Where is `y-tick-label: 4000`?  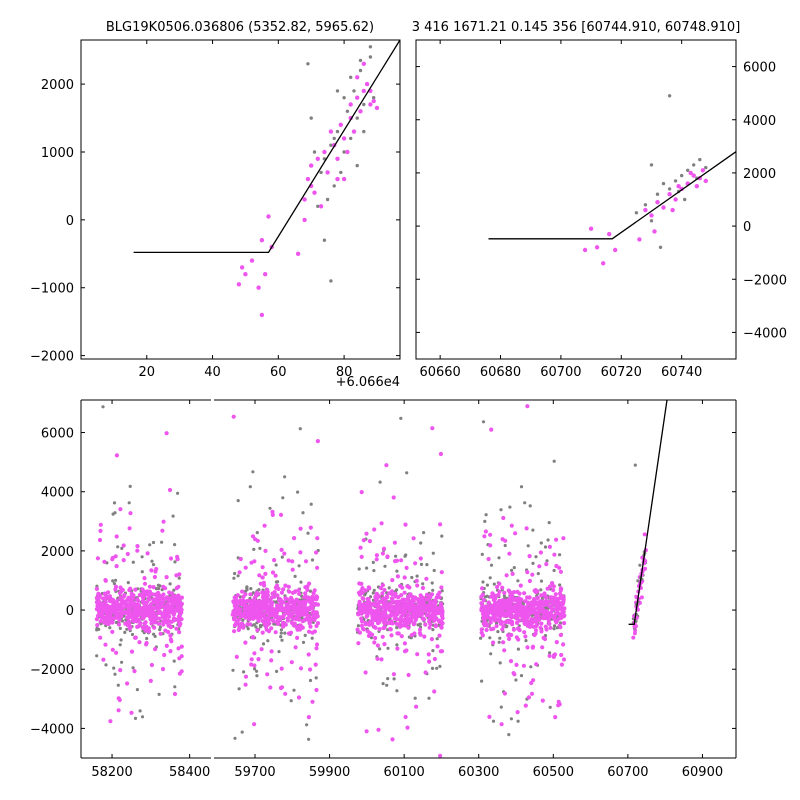
y-tick-label: 4000 is located at coordinates (57, 493).